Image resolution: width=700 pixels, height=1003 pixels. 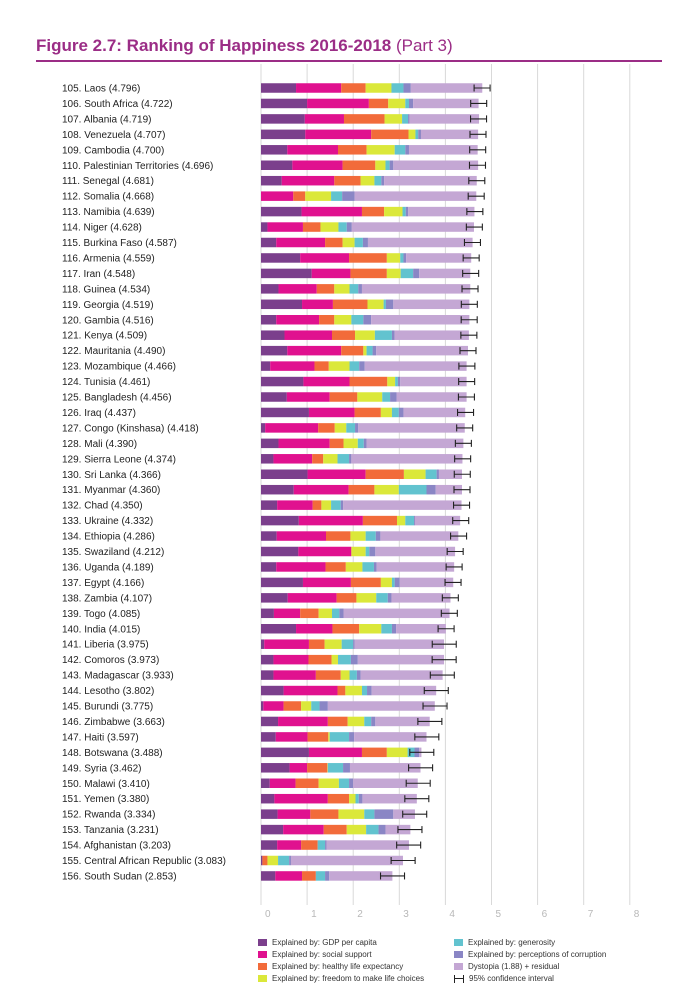 I want to click on legend-label: 95% confidence interval, so click(x=511, y=978).